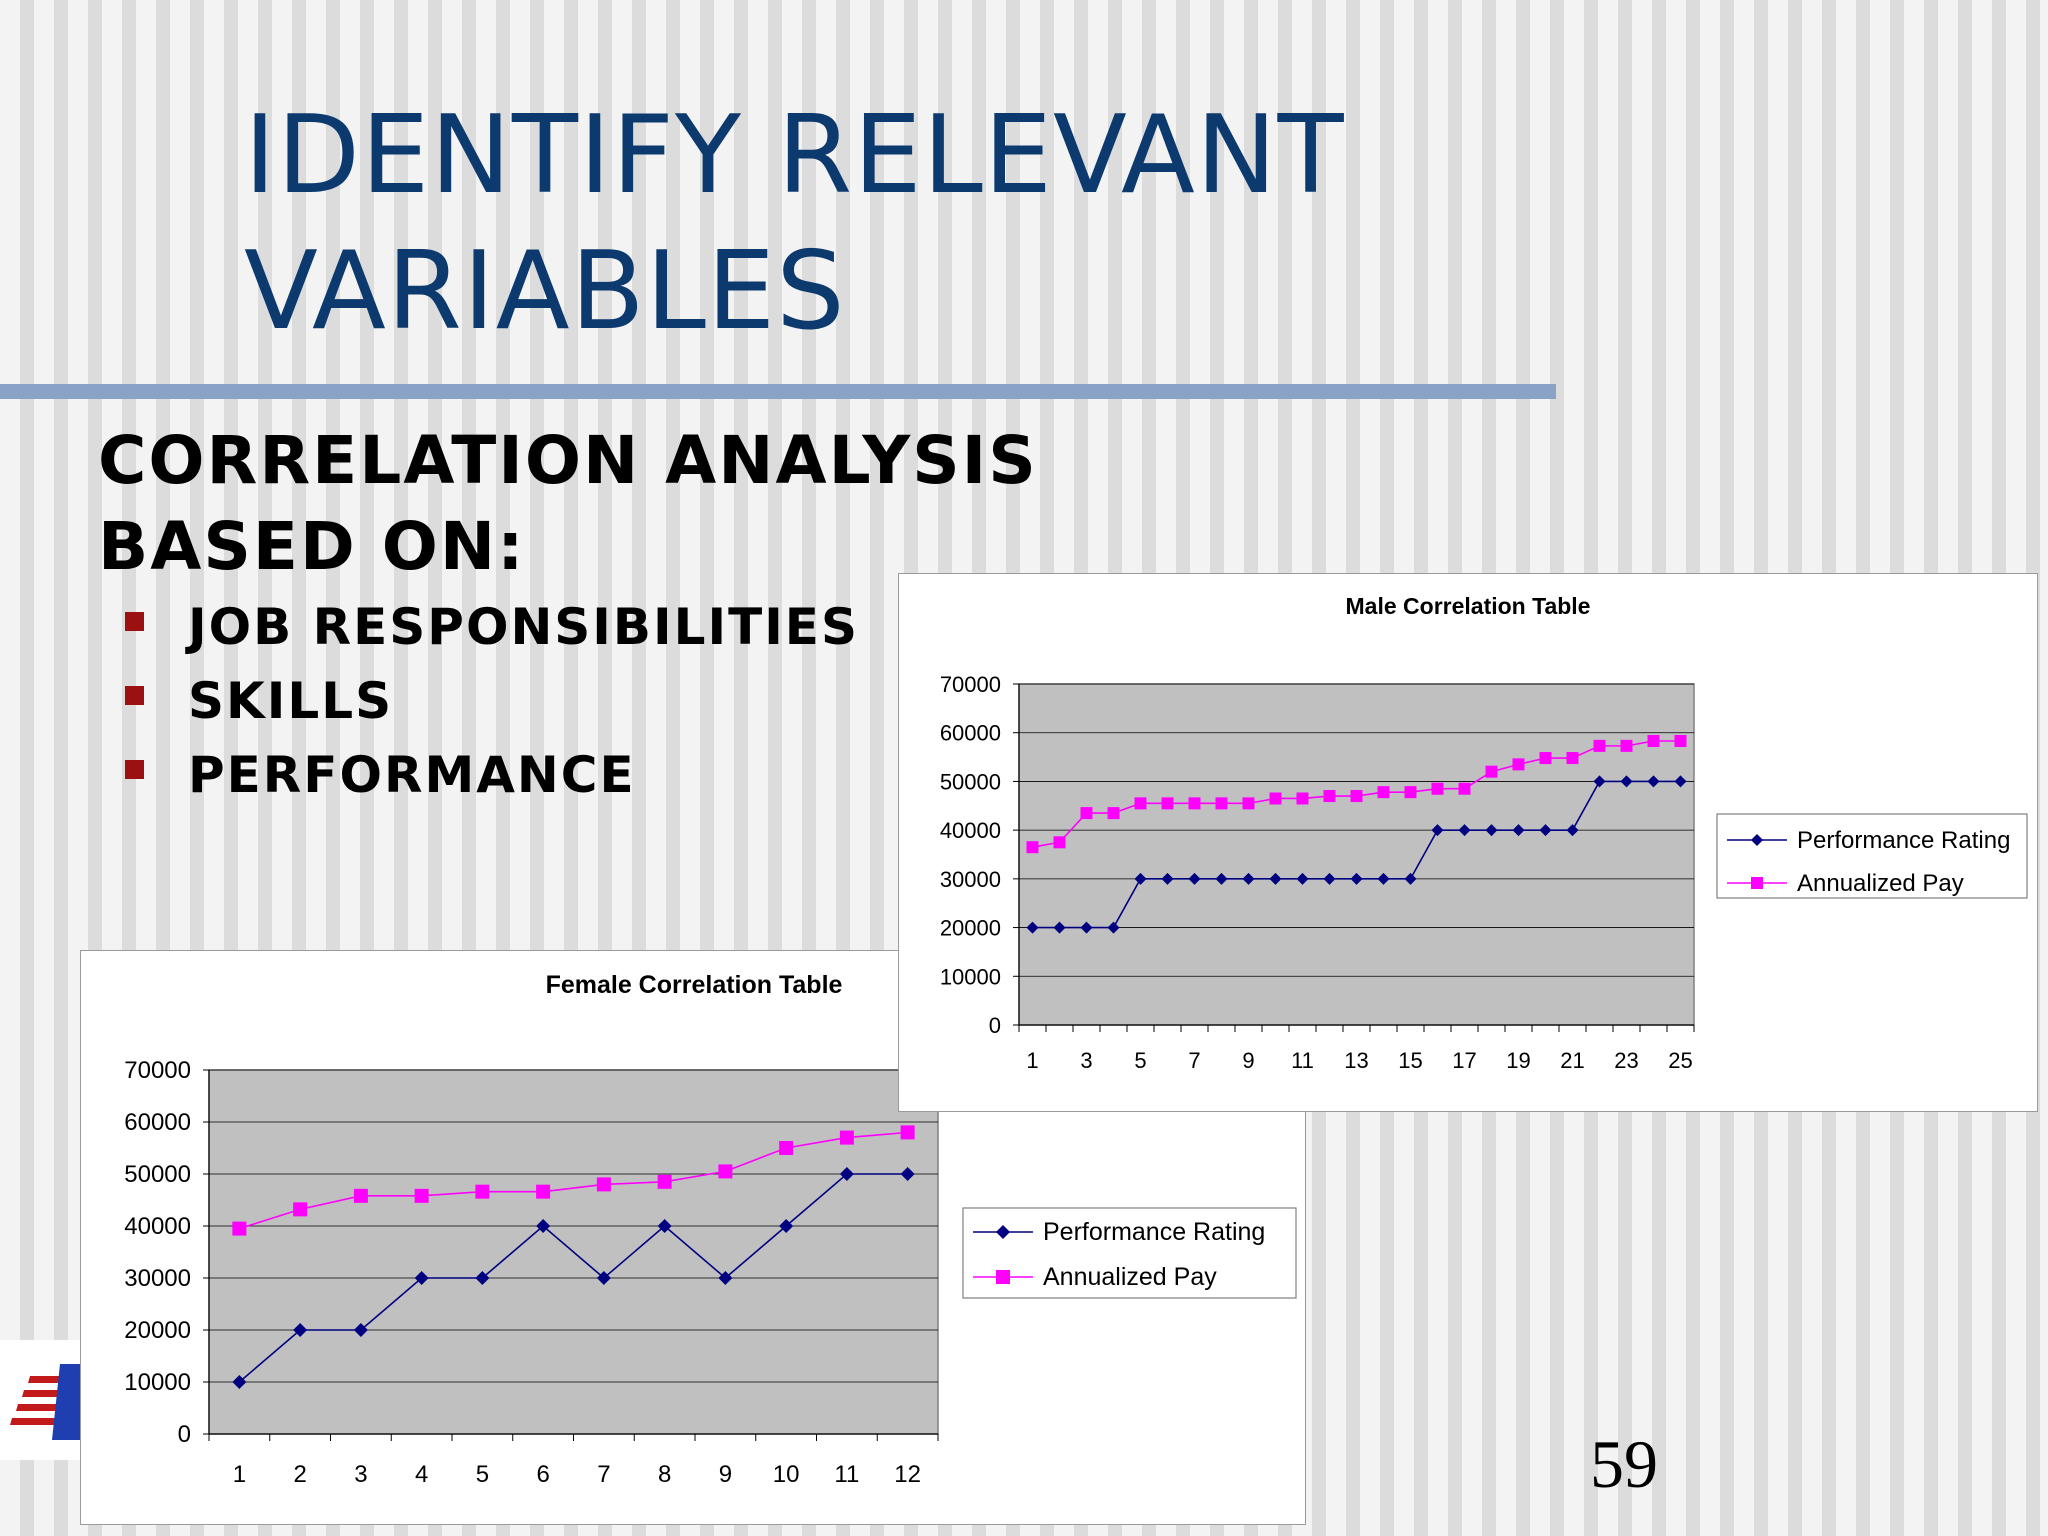 Image resolution: width=2048 pixels, height=1536 pixels. I want to click on bullet-item: PERFORMANCE, so click(492, 775).